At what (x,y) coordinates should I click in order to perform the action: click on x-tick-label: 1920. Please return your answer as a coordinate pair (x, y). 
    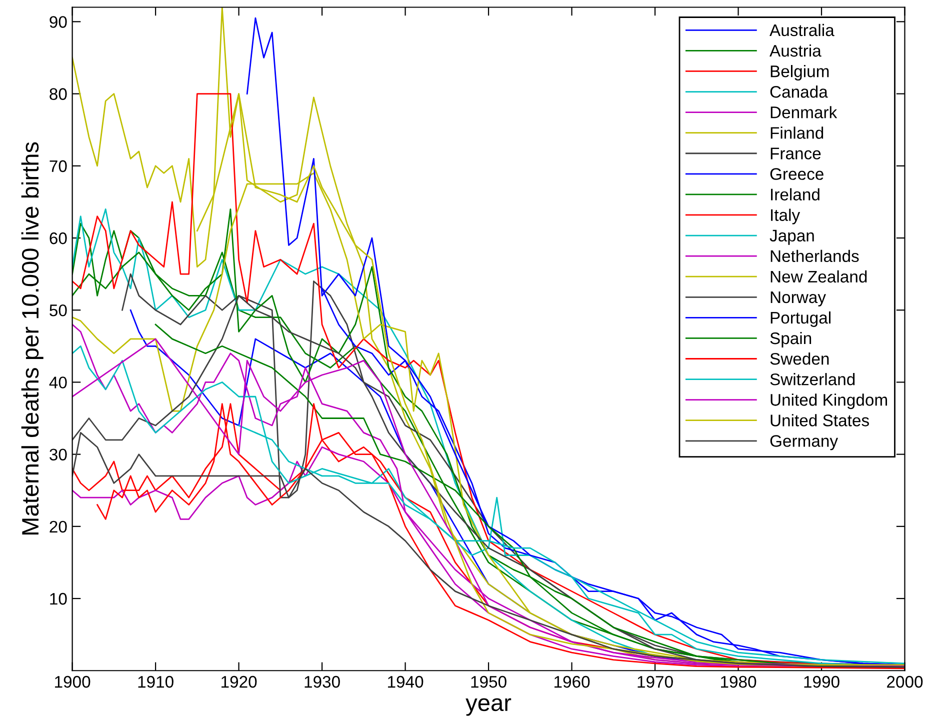
    Looking at the image, I should click on (239, 682).